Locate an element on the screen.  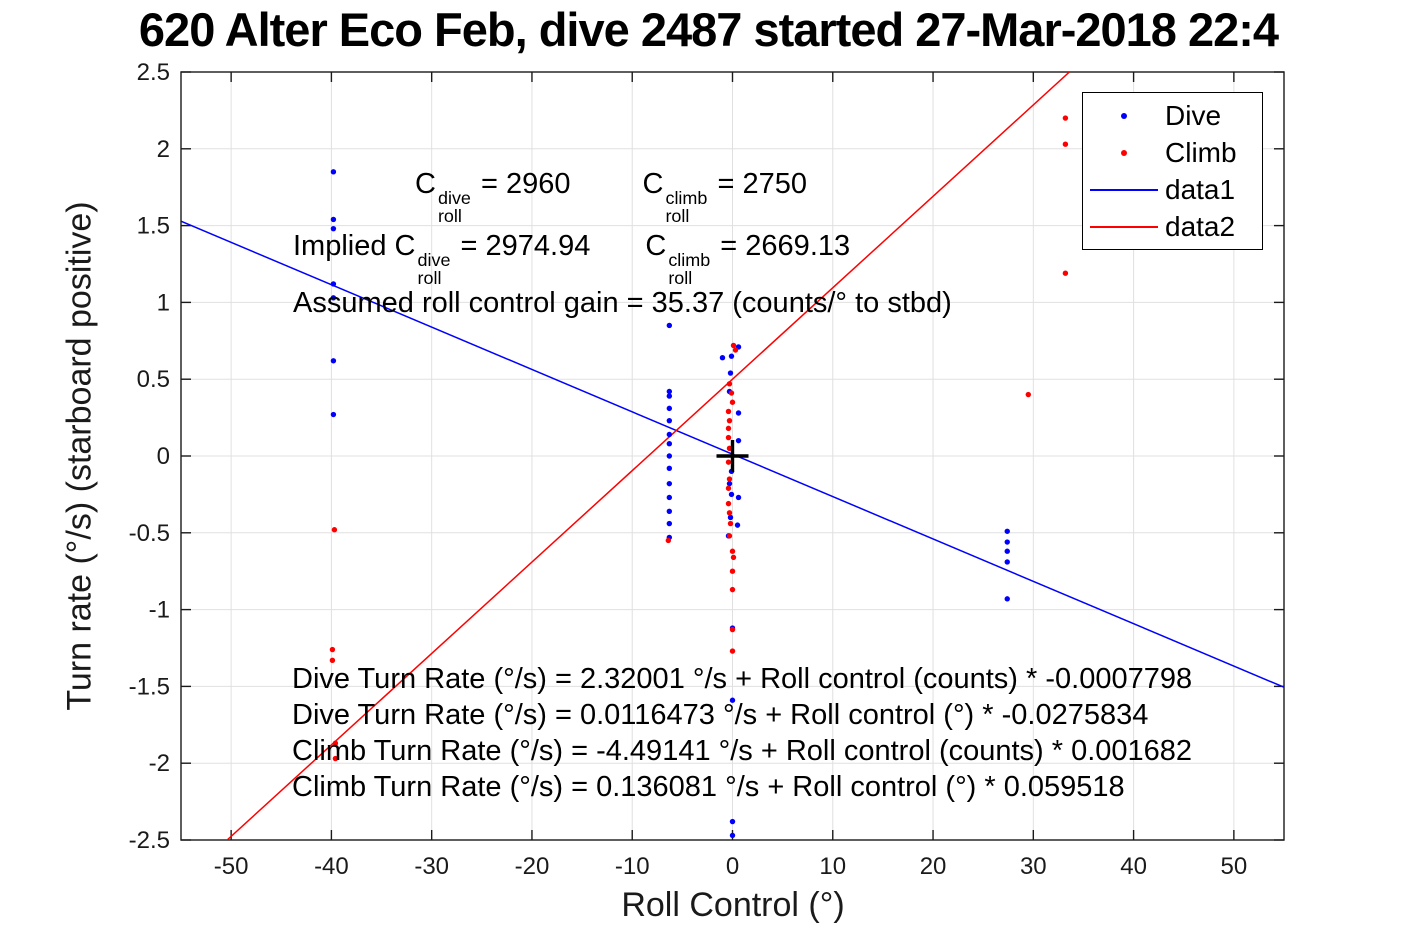
legend-item-data1: data1 is located at coordinates (1172, 190).